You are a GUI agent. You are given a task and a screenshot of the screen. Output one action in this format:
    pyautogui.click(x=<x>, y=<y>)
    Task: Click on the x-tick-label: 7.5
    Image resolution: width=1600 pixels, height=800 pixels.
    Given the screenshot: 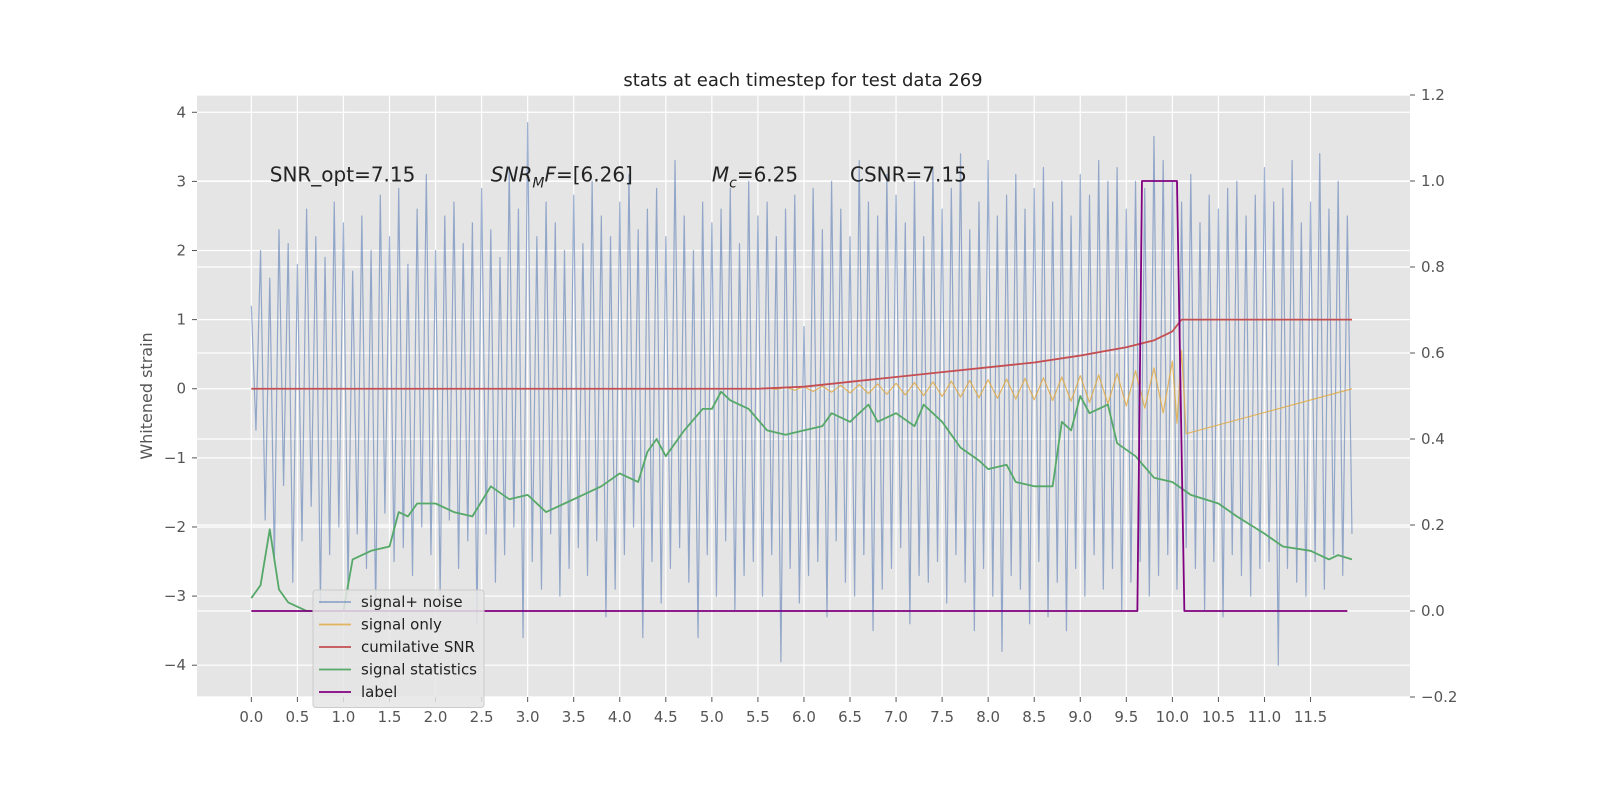 What is the action you would take?
    pyautogui.click(x=942, y=717)
    